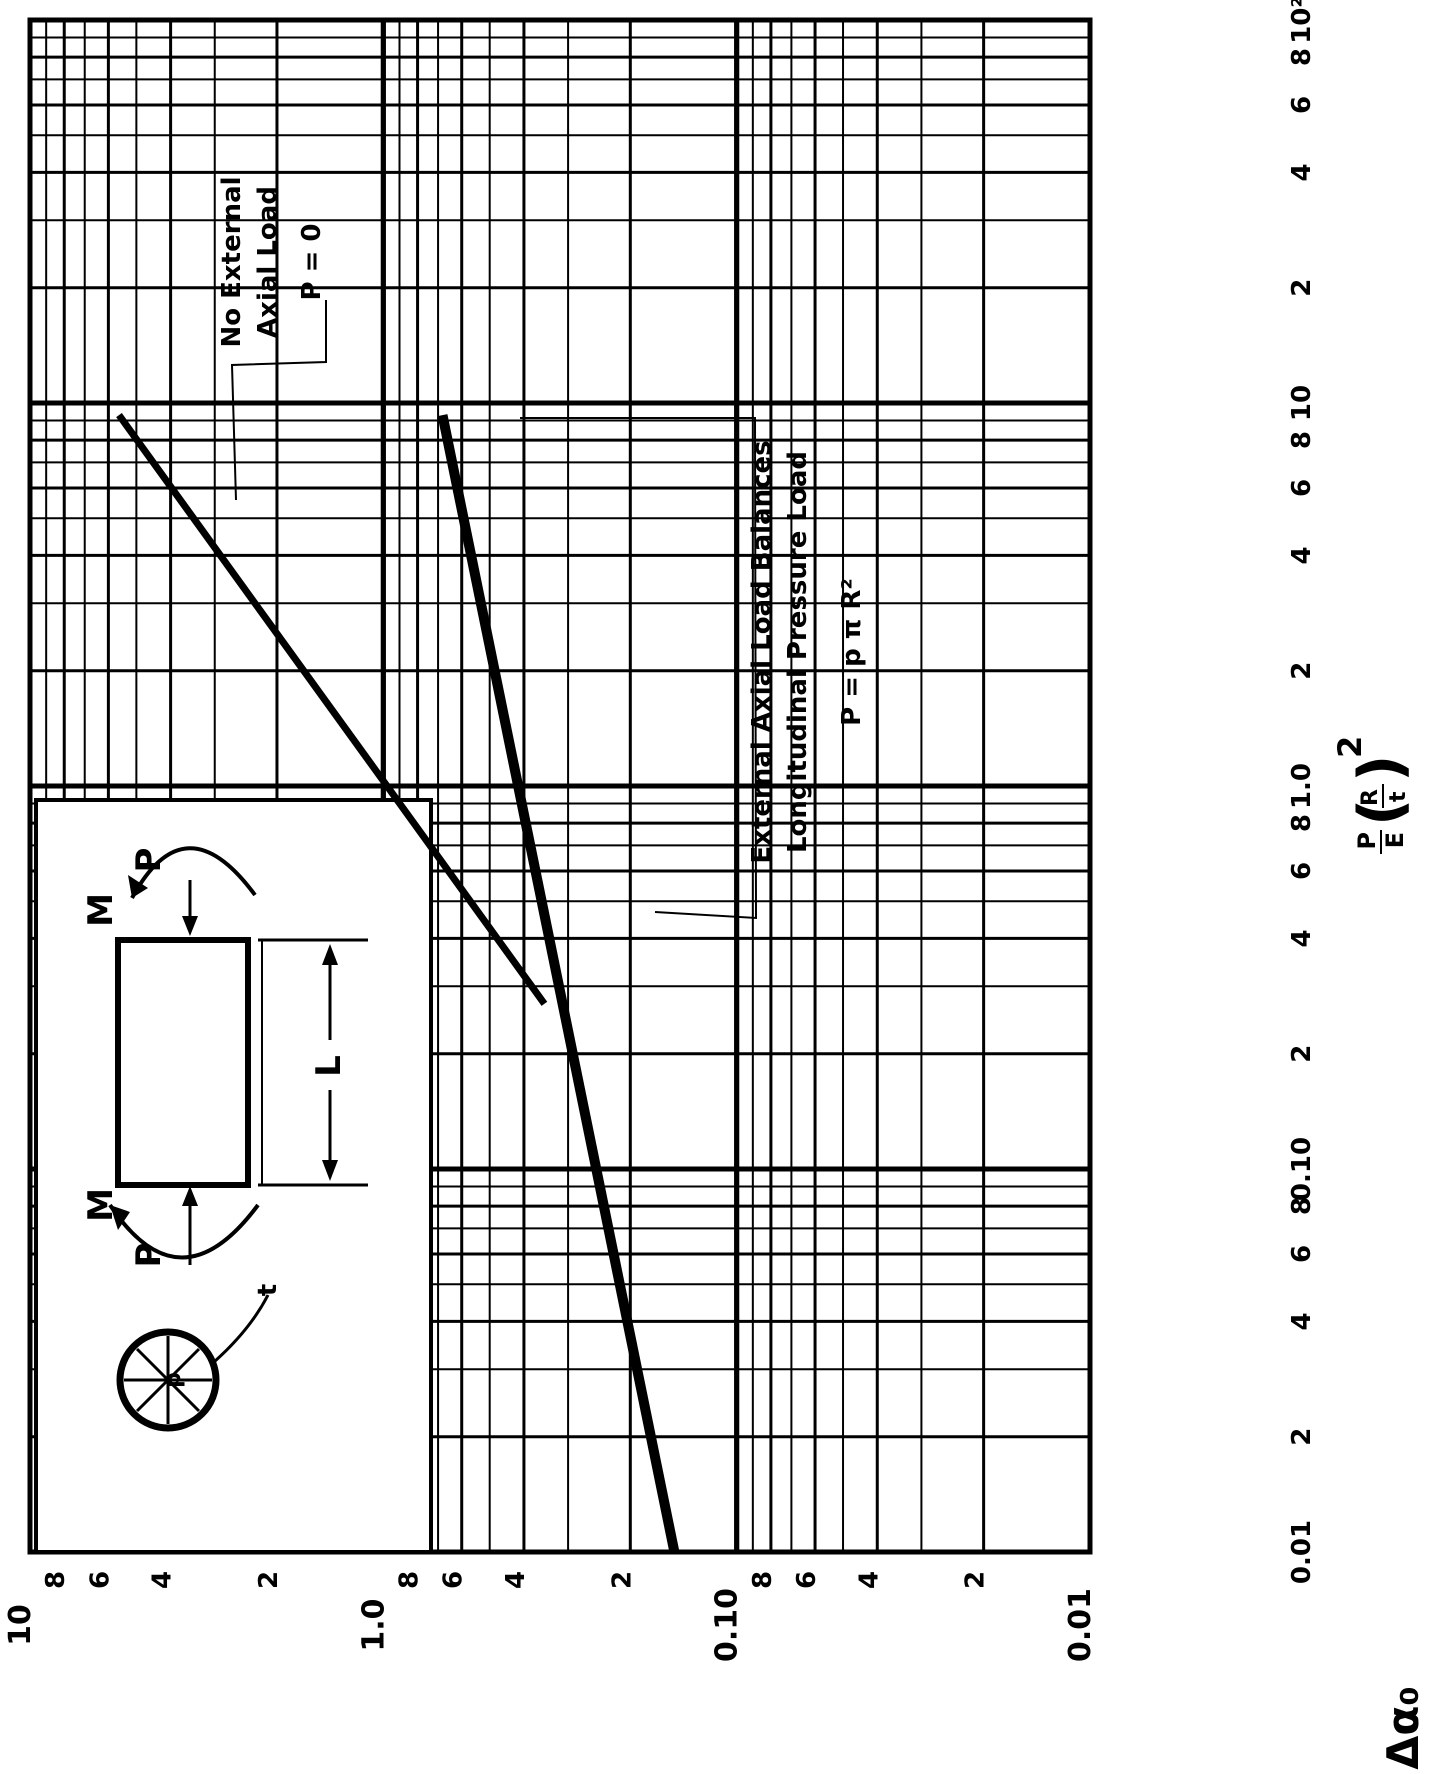 Image resolution: width=1450 pixels, height=1774 pixels. What do you see at coordinates (173, 1380) in the screenshot?
I see `pressure-label: p` at bounding box center [173, 1380].